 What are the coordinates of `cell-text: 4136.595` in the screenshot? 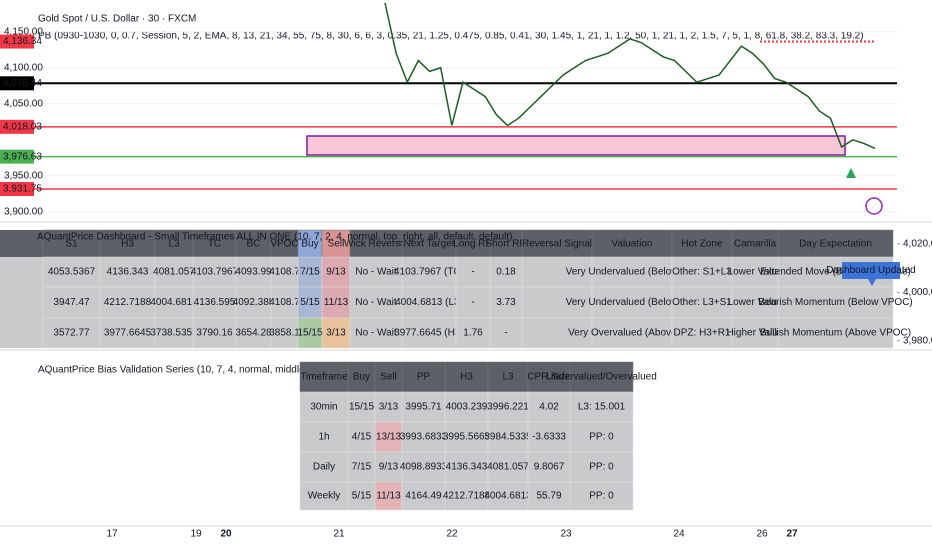 It's located at (215, 302).